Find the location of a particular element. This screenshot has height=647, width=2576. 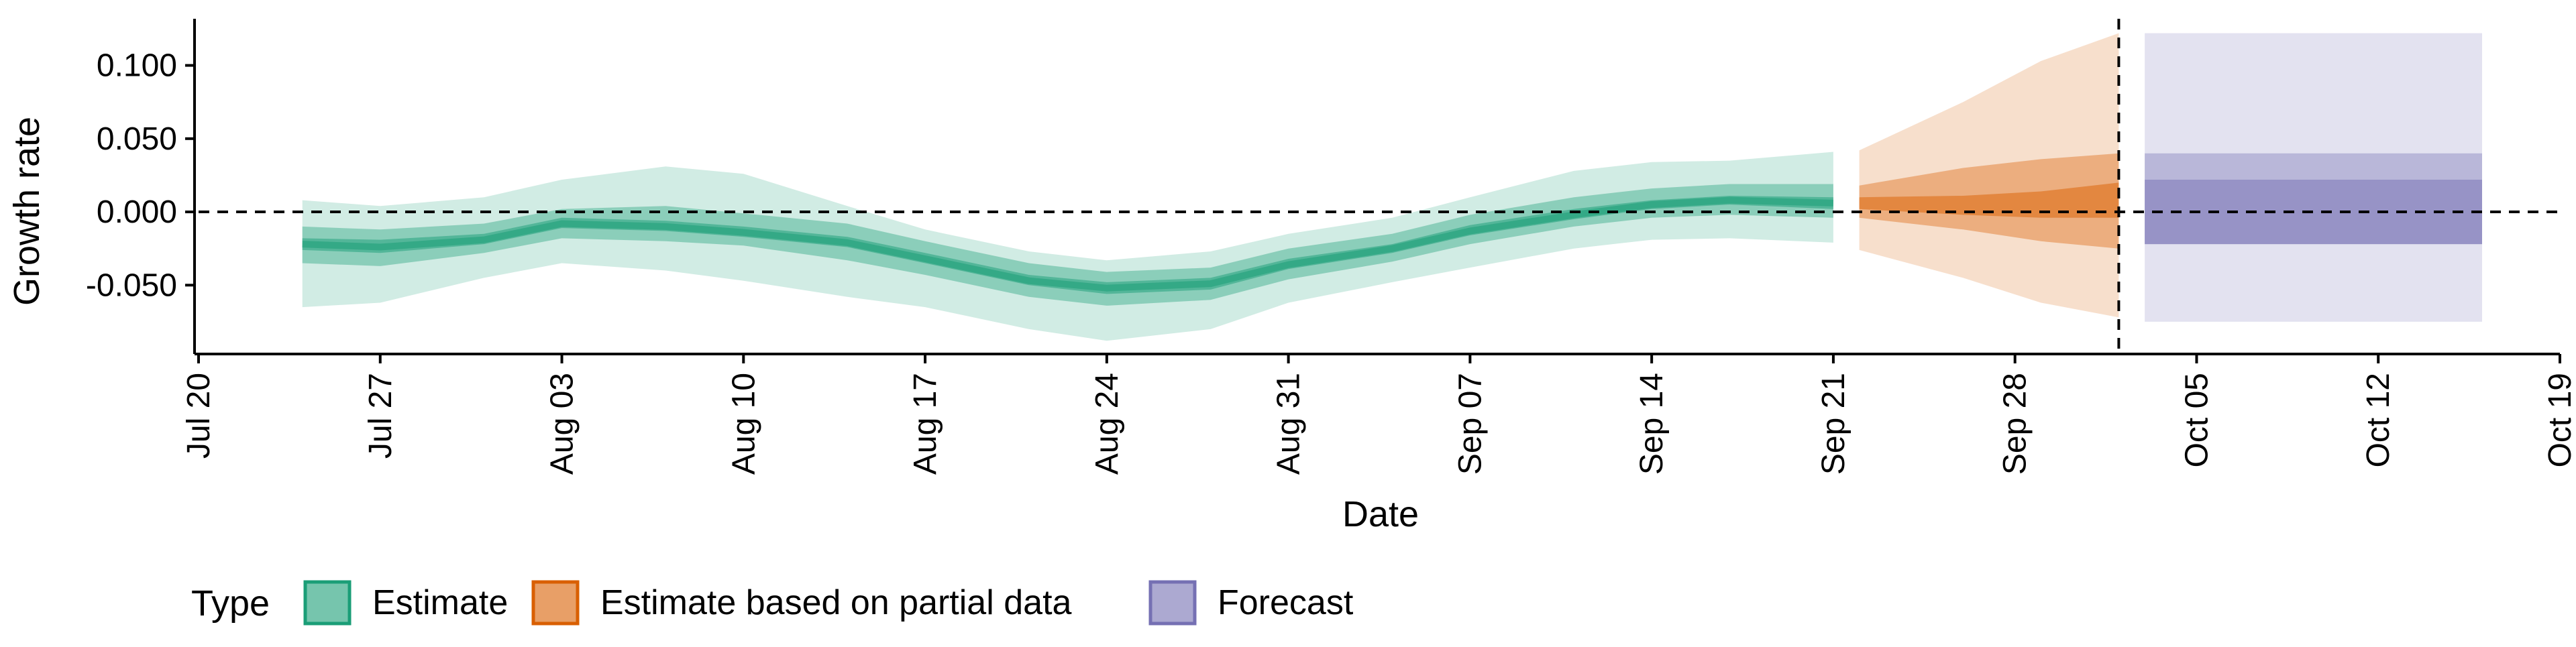

series-forecast is located at coordinates (2313, 177).